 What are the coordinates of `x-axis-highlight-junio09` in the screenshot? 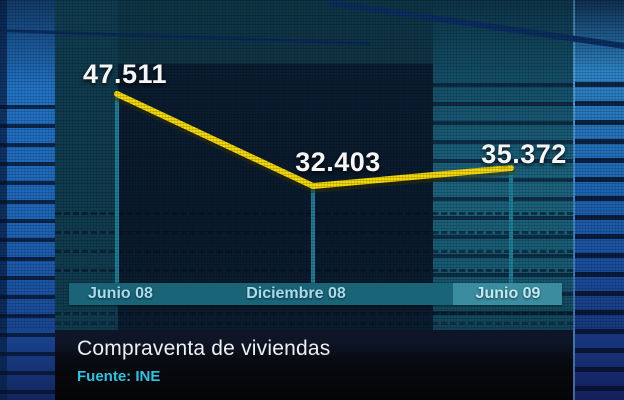 It's located at (507, 294).